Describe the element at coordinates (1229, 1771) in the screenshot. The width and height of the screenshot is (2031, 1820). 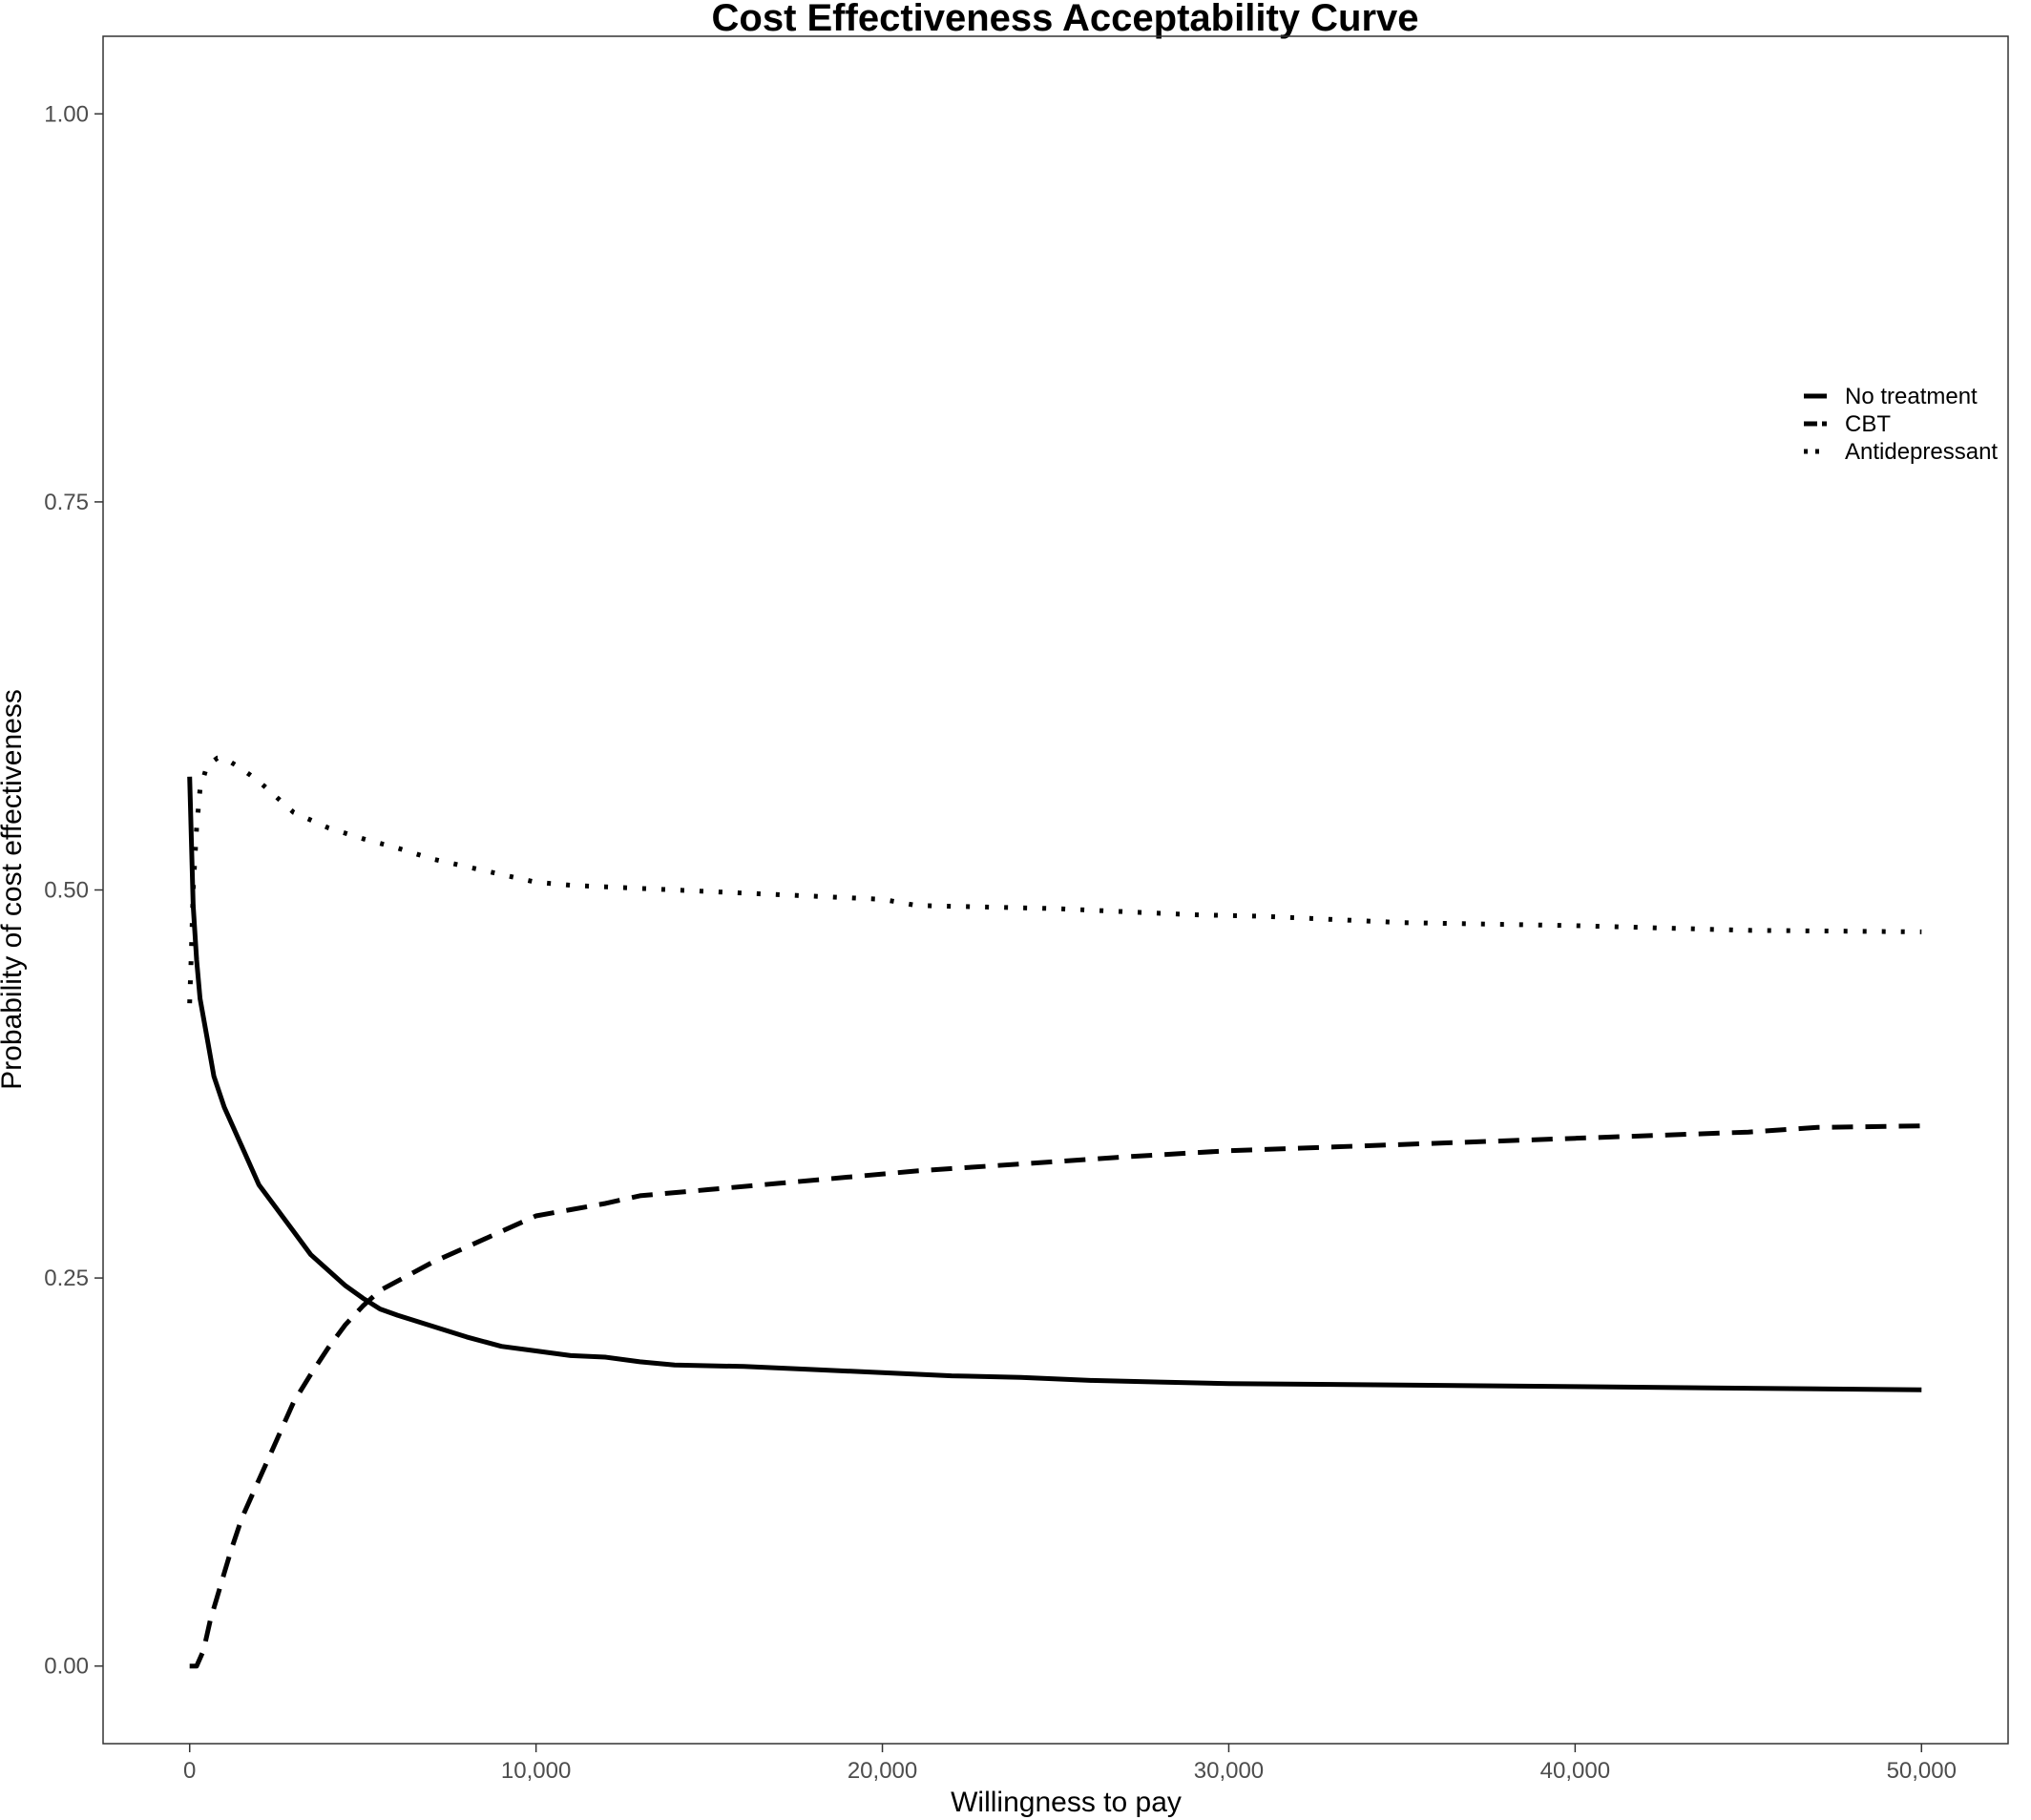
I see `x-tick-label: 30,000` at that location.